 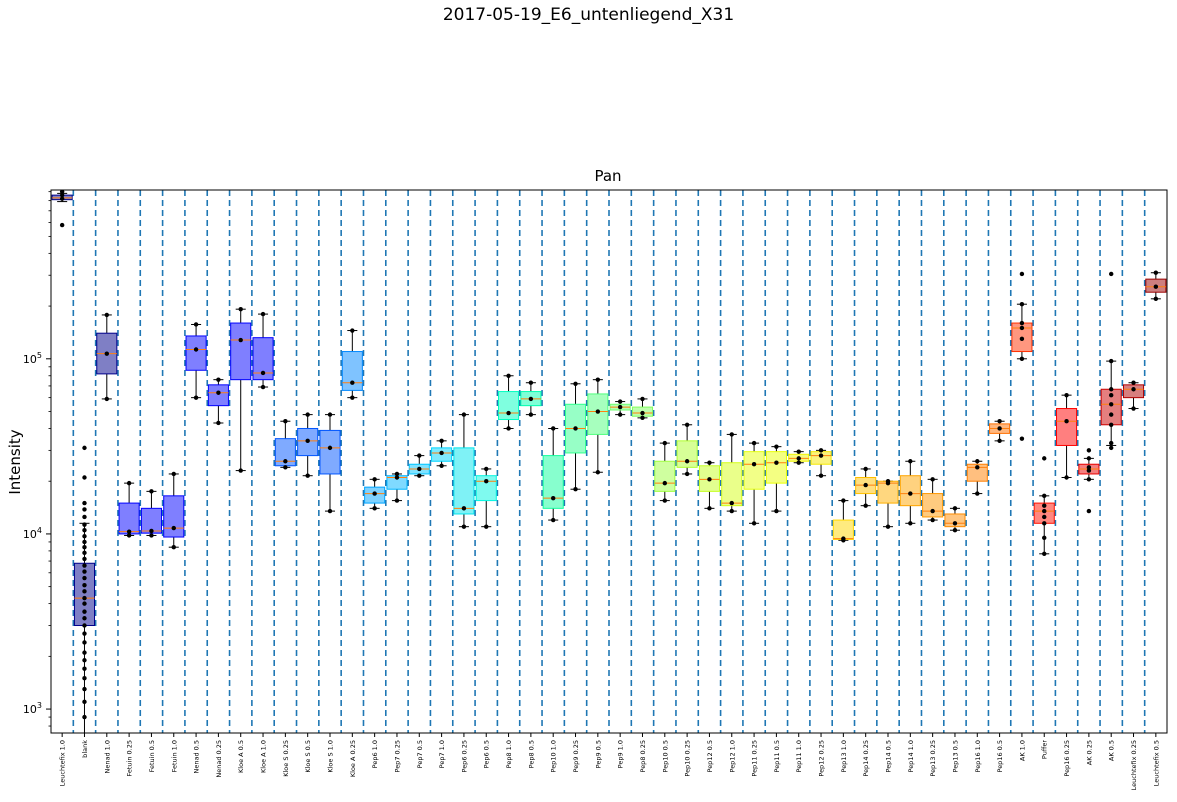 What do you see at coordinates (955, 756) in the screenshot?
I see `x-tick-label: Pep13 0.5` at bounding box center [955, 756].